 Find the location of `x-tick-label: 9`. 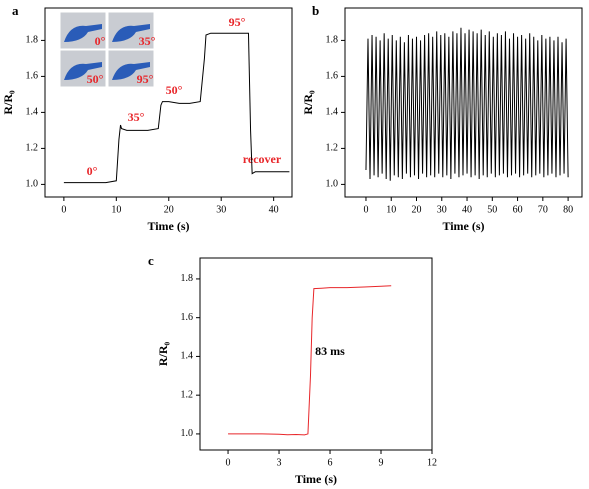

x-tick-label: 9 is located at coordinates (381, 462).